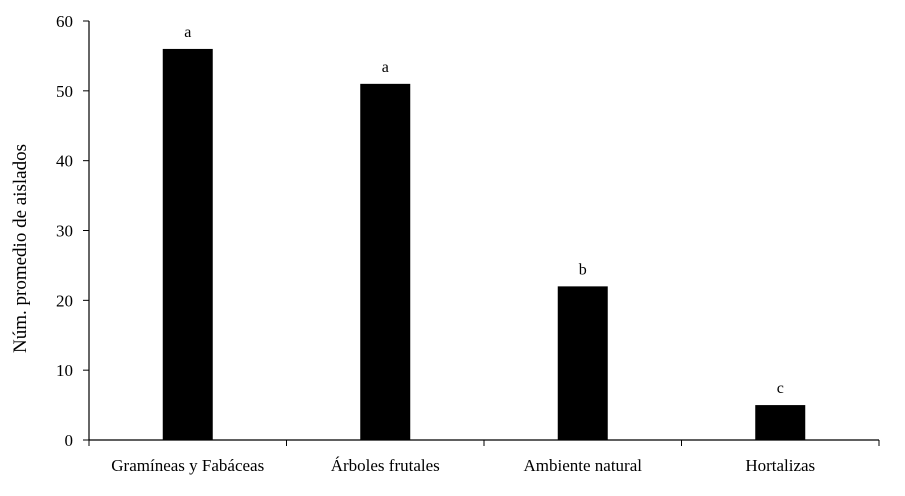 Image resolution: width=905 pixels, height=496 pixels. What do you see at coordinates (583, 269) in the screenshot?
I see `bar-data-label: b` at bounding box center [583, 269].